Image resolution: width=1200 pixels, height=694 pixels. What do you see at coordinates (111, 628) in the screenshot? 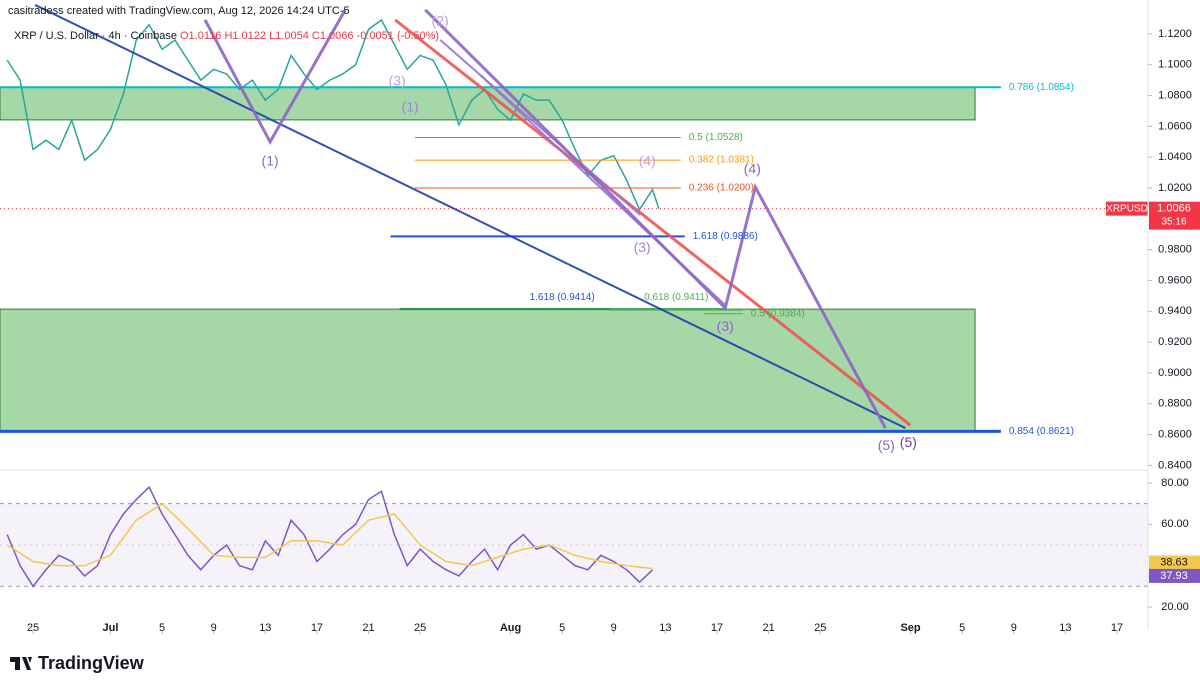
I see `x-tick-label: Jul` at bounding box center [111, 628].